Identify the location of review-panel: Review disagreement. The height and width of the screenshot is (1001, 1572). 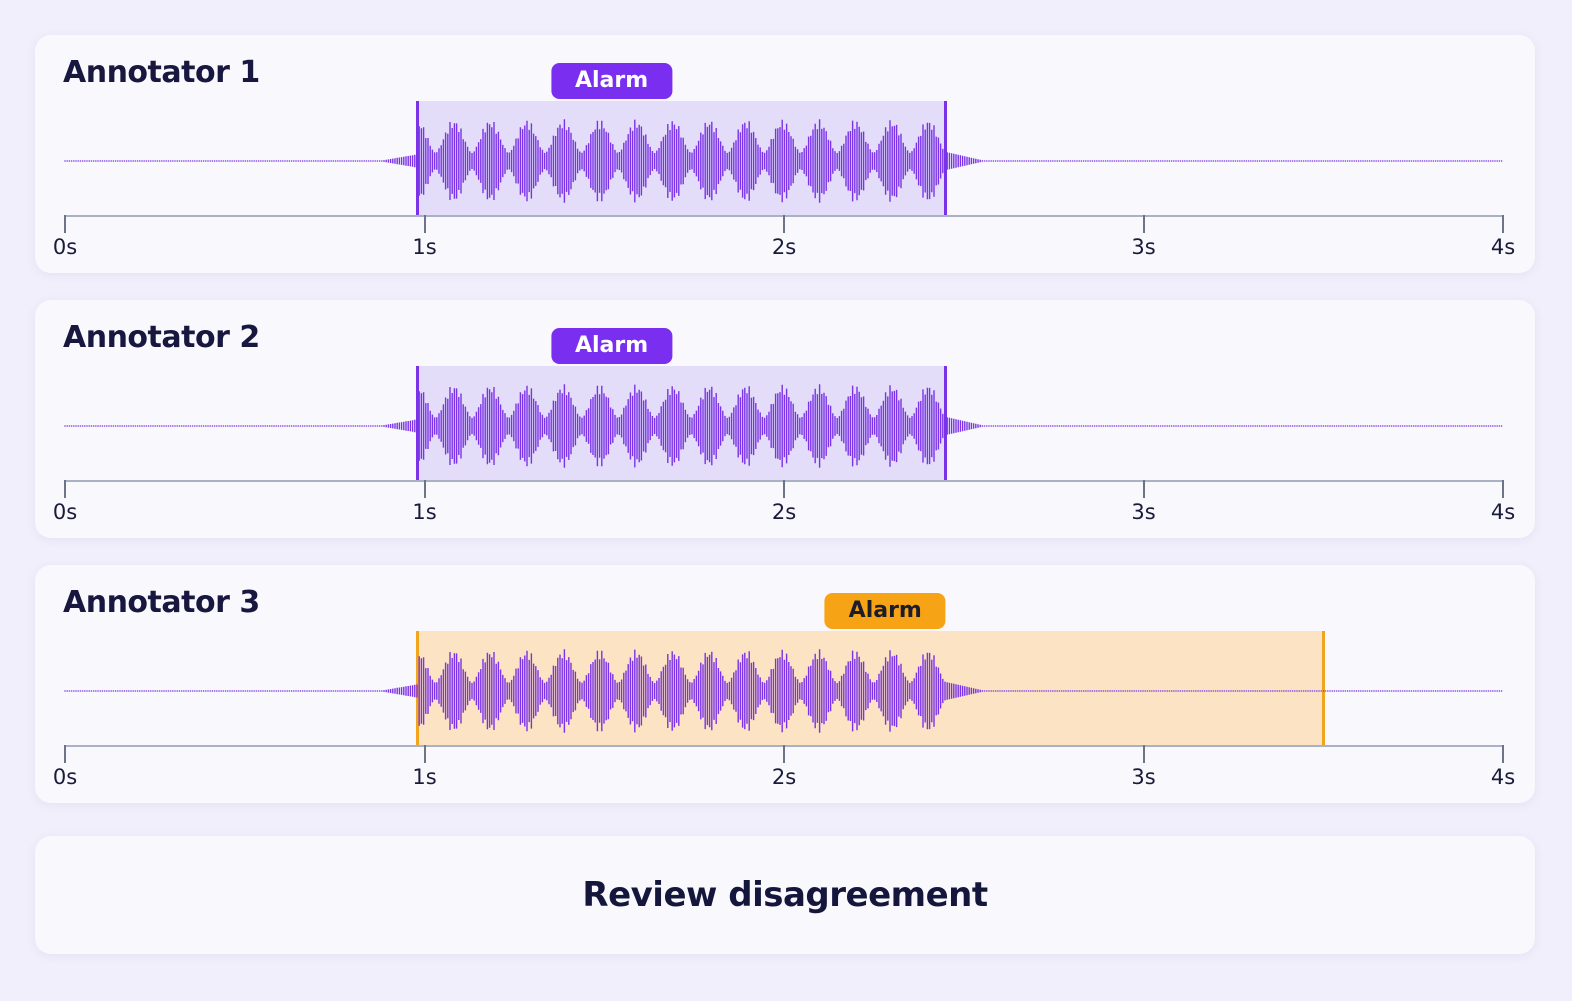
(785, 895).